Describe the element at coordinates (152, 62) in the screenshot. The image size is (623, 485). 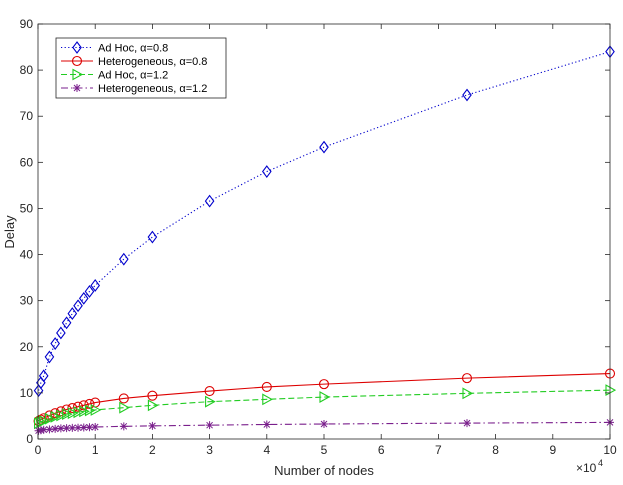
I see `legend-label-2: Heterogeneous, α=0.8` at that location.